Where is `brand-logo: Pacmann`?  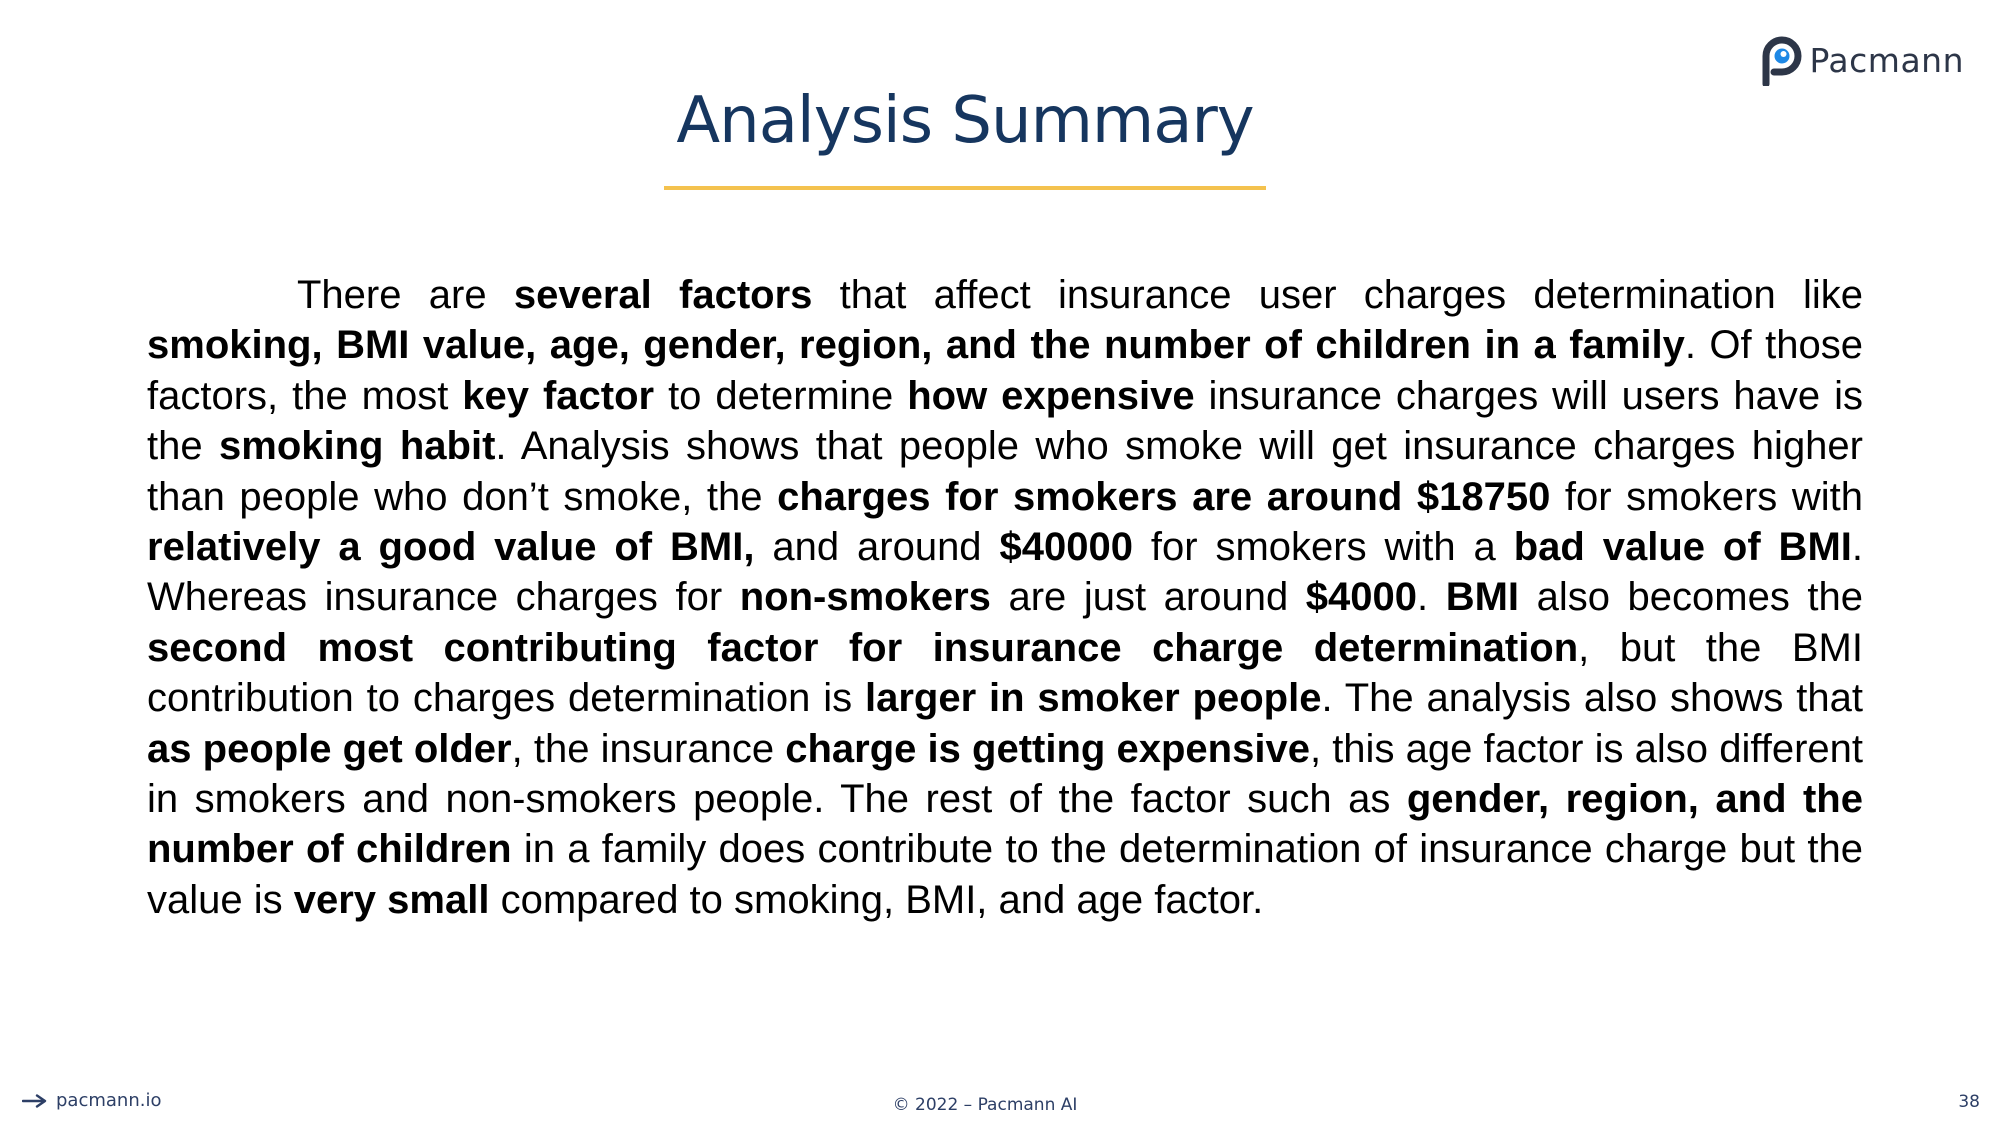
brand-logo: Pacmann is located at coordinates (1862, 60).